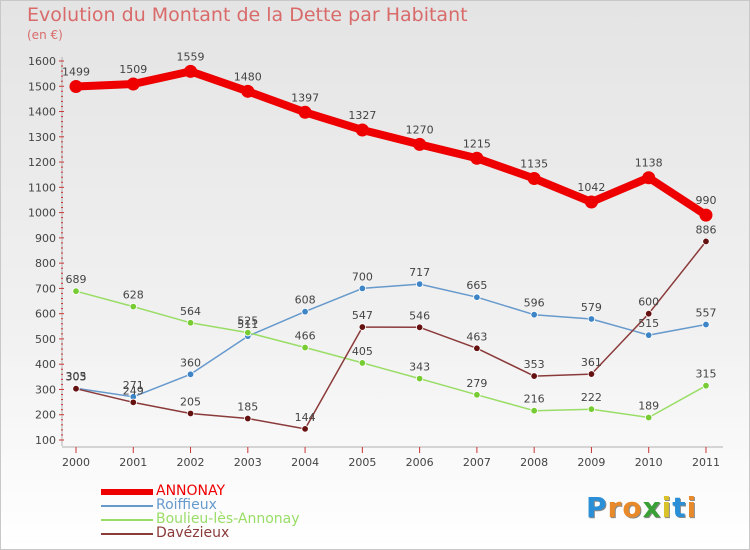 This screenshot has width=750, height=550. What do you see at coordinates (248, 462) in the screenshot?
I see `x-tick-label-2003: 2003` at bounding box center [248, 462].